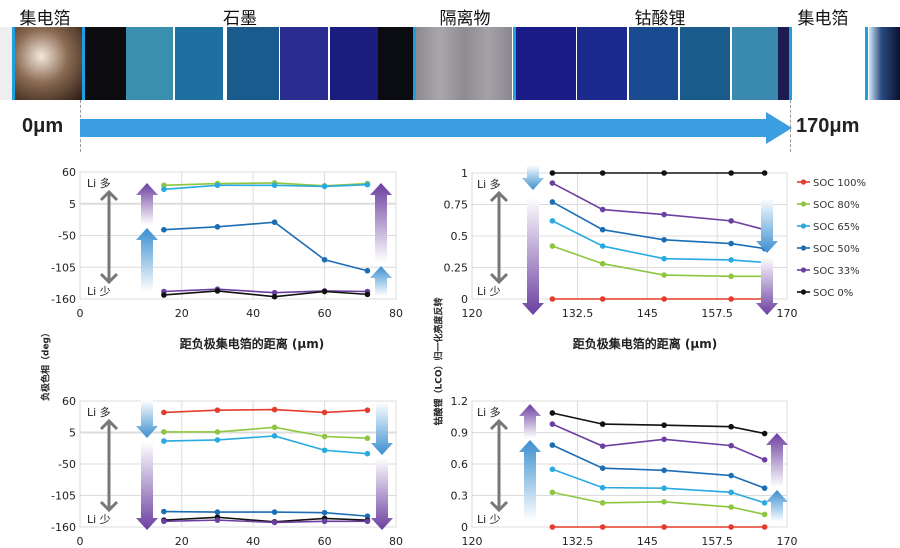  What do you see at coordinates (836, 205) in the screenshot?
I see `legend-label: SOC 80%` at bounding box center [836, 205].